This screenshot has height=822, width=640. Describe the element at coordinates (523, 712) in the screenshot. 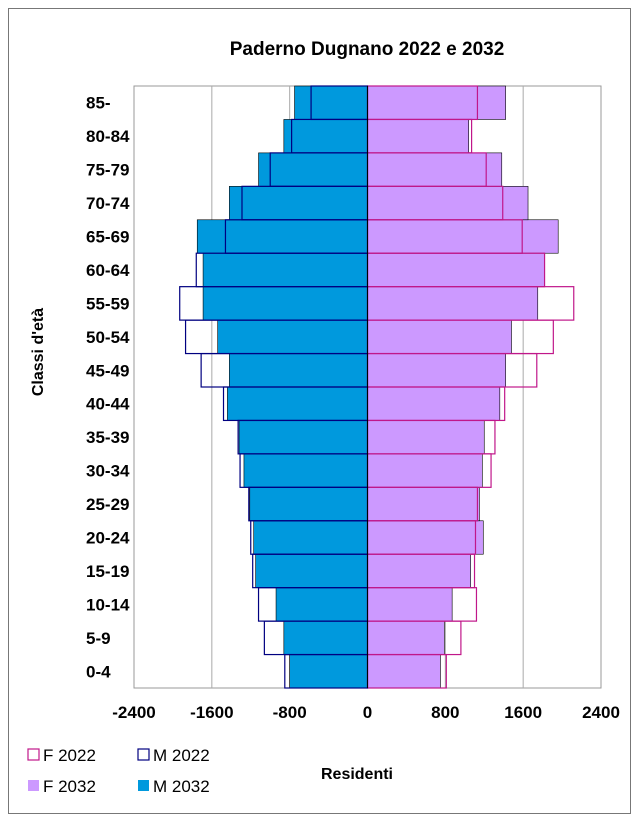

I see `x-tick-label: 1600` at that location.